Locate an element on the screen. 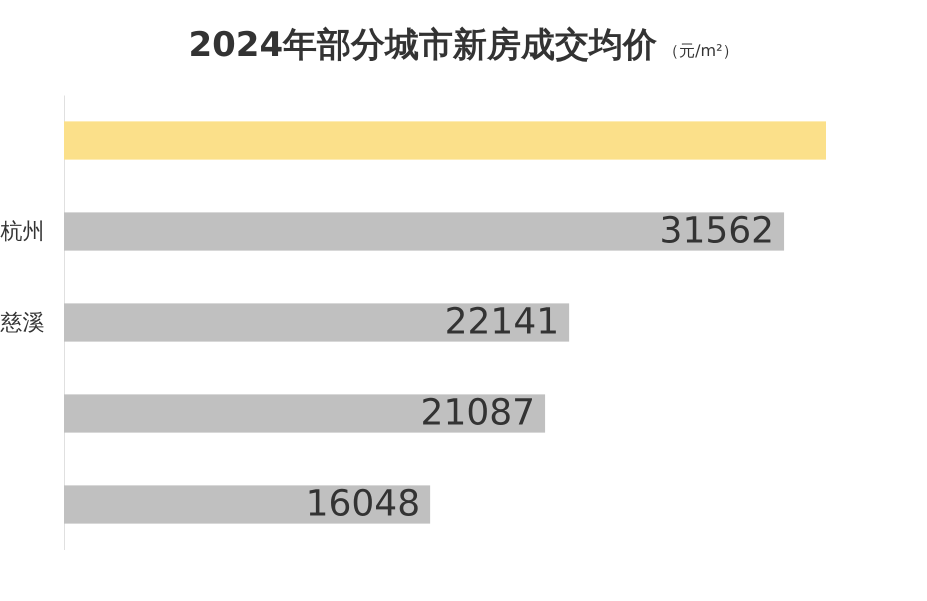  data-label: 16048 is located at coordinates (363, 504).